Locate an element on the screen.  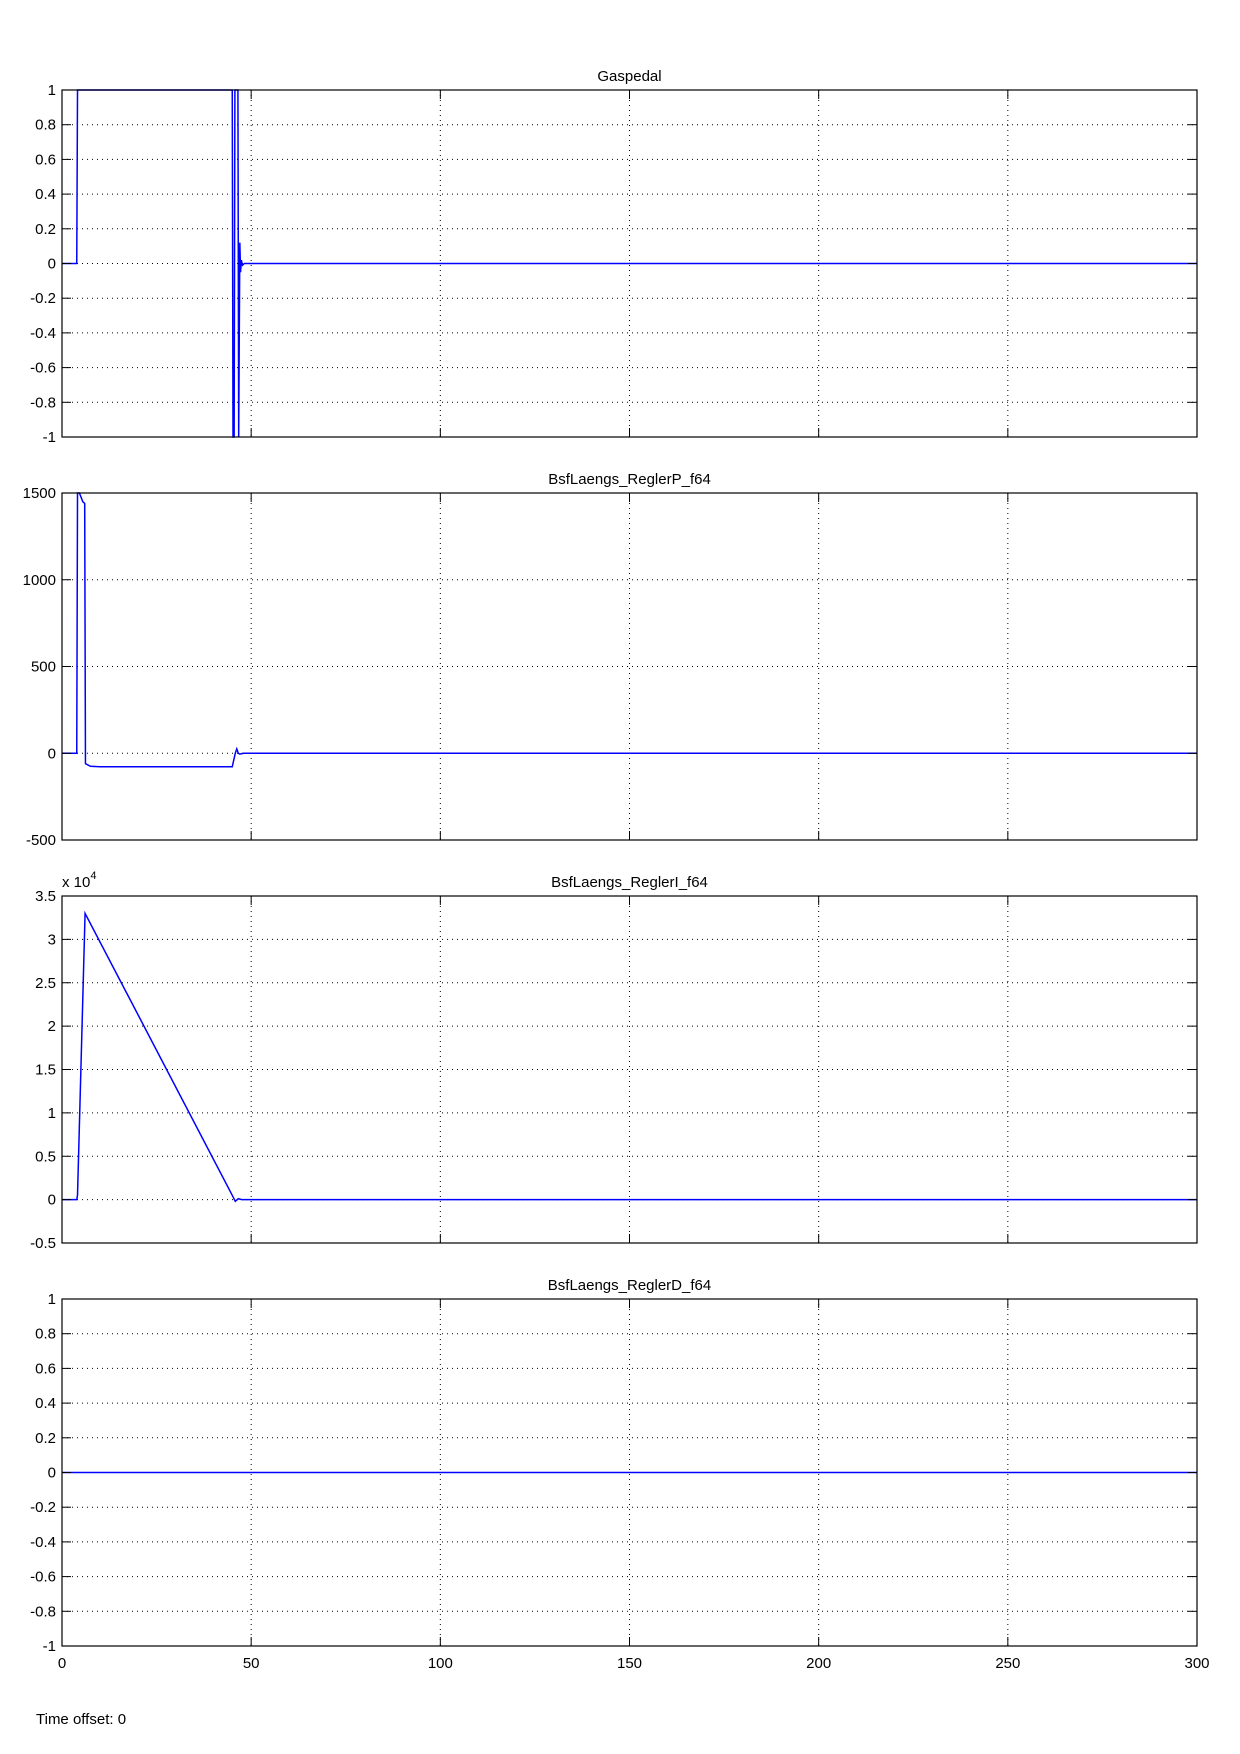
x-tick-label: 150 is located at coordinates (629, 1663).